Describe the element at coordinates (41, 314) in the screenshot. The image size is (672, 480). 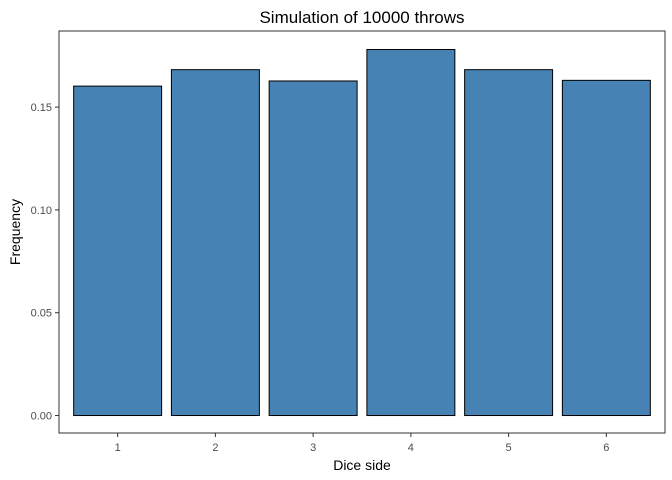
I see `y-tick-label: 0.05` at that location.